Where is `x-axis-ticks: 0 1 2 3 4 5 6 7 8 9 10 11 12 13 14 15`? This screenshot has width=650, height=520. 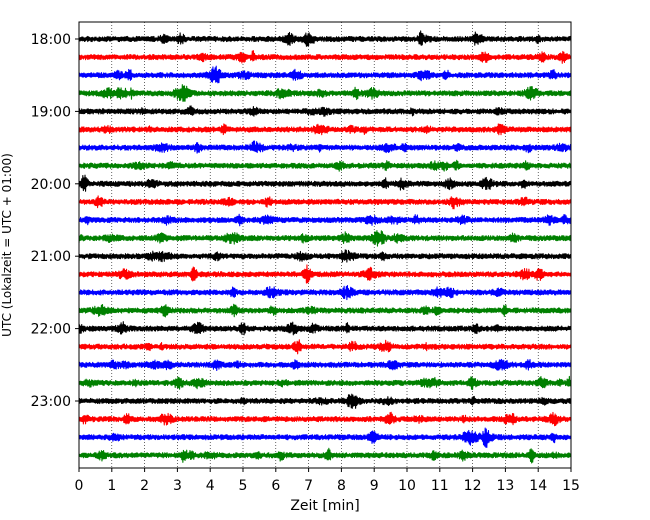 x-axis-ticks: 0 1 2 3 4 5 6 7 8 9 10 11 12 13 14 15 is located at coordinates (327, 481).